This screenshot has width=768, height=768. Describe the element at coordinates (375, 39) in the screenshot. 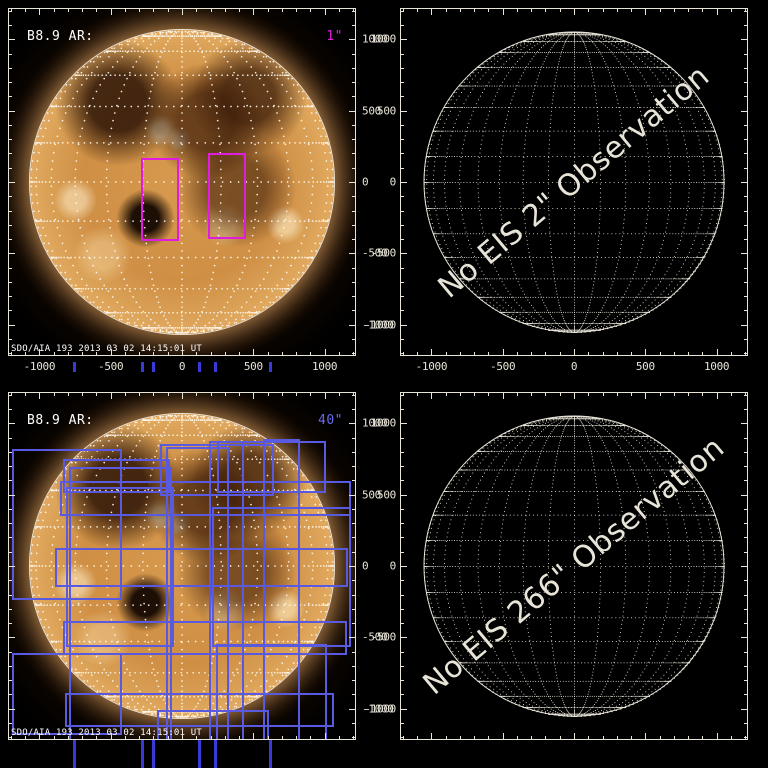

I see `y-axis-label-left-col: 1000` at that location.